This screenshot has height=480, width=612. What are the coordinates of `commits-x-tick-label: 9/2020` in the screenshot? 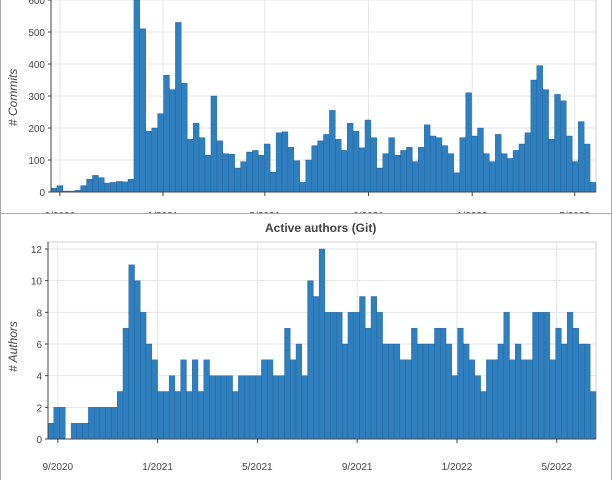 It's located at (60, 212).